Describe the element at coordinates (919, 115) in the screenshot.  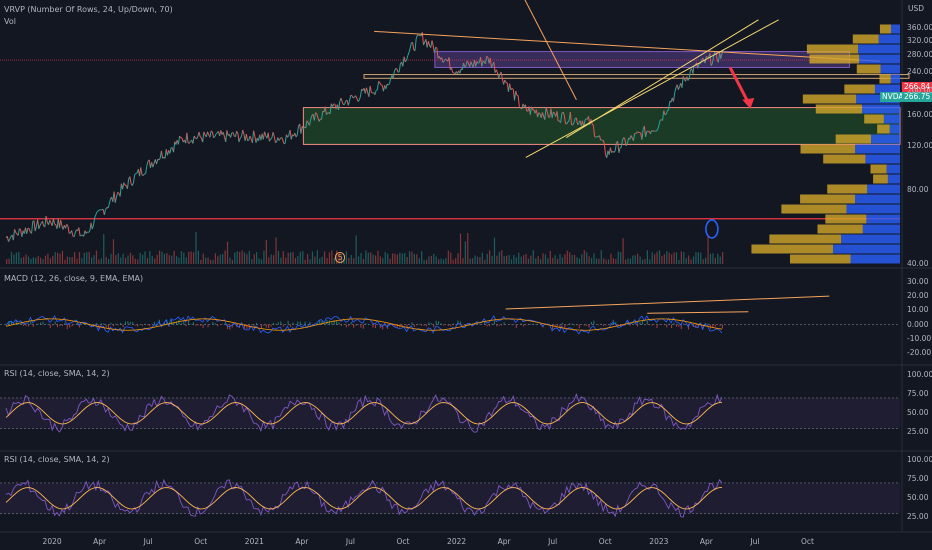
I see `price-tick-5: 160.00` at that location.